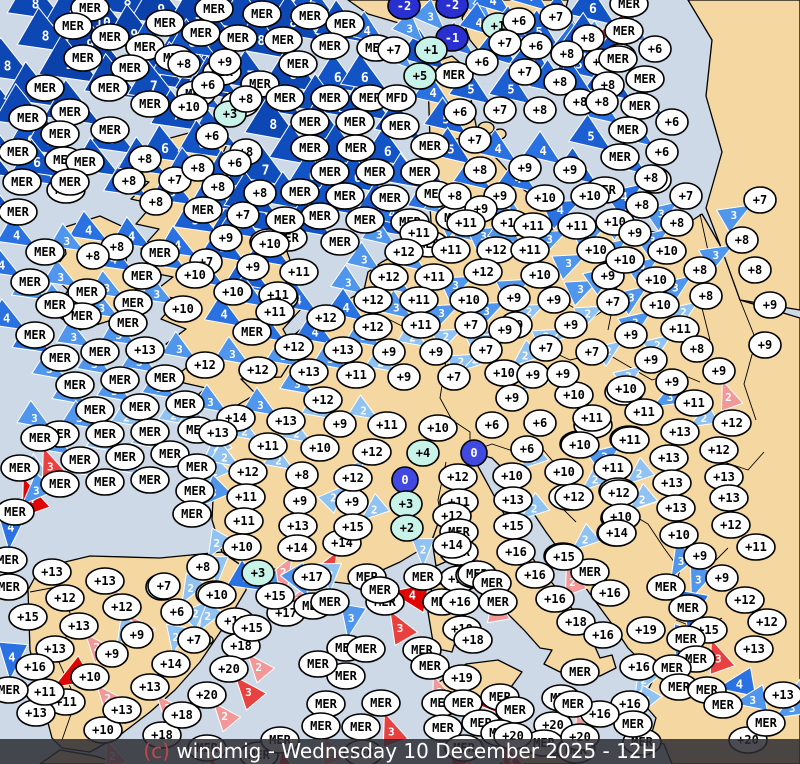 The width and height of the screenshot is (800, 764). Describe the element at coordinates (423, 453) in the screenshot. I see `temperature-station-oval: +4` at that location.